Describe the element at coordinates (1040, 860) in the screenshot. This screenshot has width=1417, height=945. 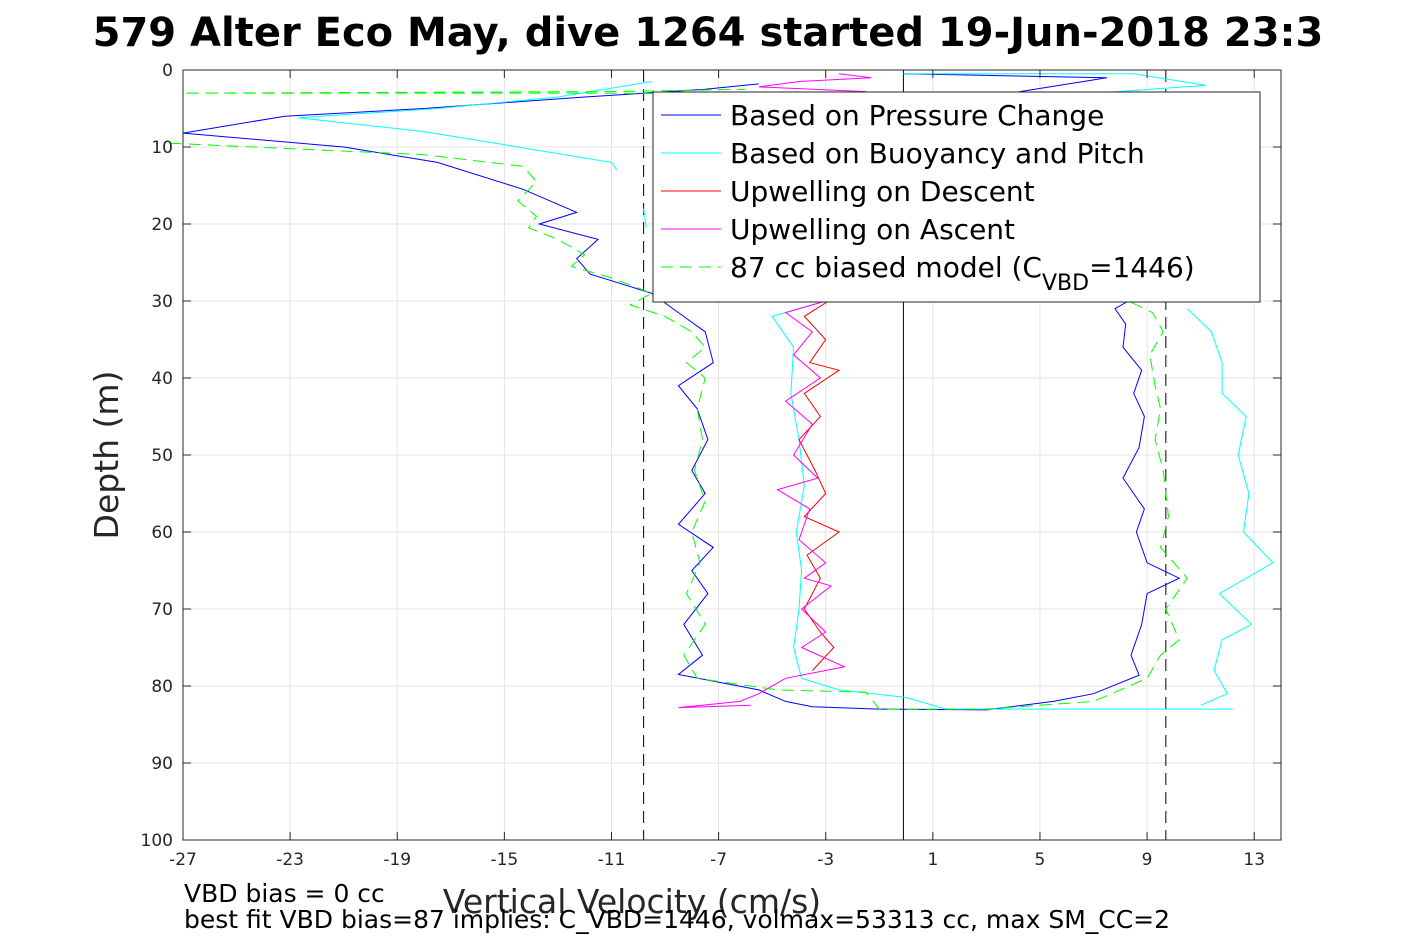
I see `x-tick-label: 5` at that location.